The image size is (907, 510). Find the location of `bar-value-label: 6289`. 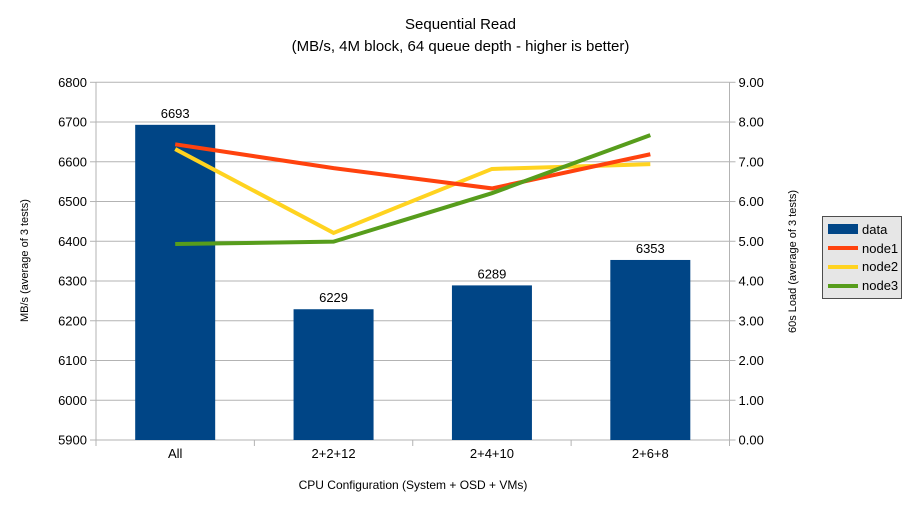

bar-value-label: 6289 is located at coordinates (491, 273).